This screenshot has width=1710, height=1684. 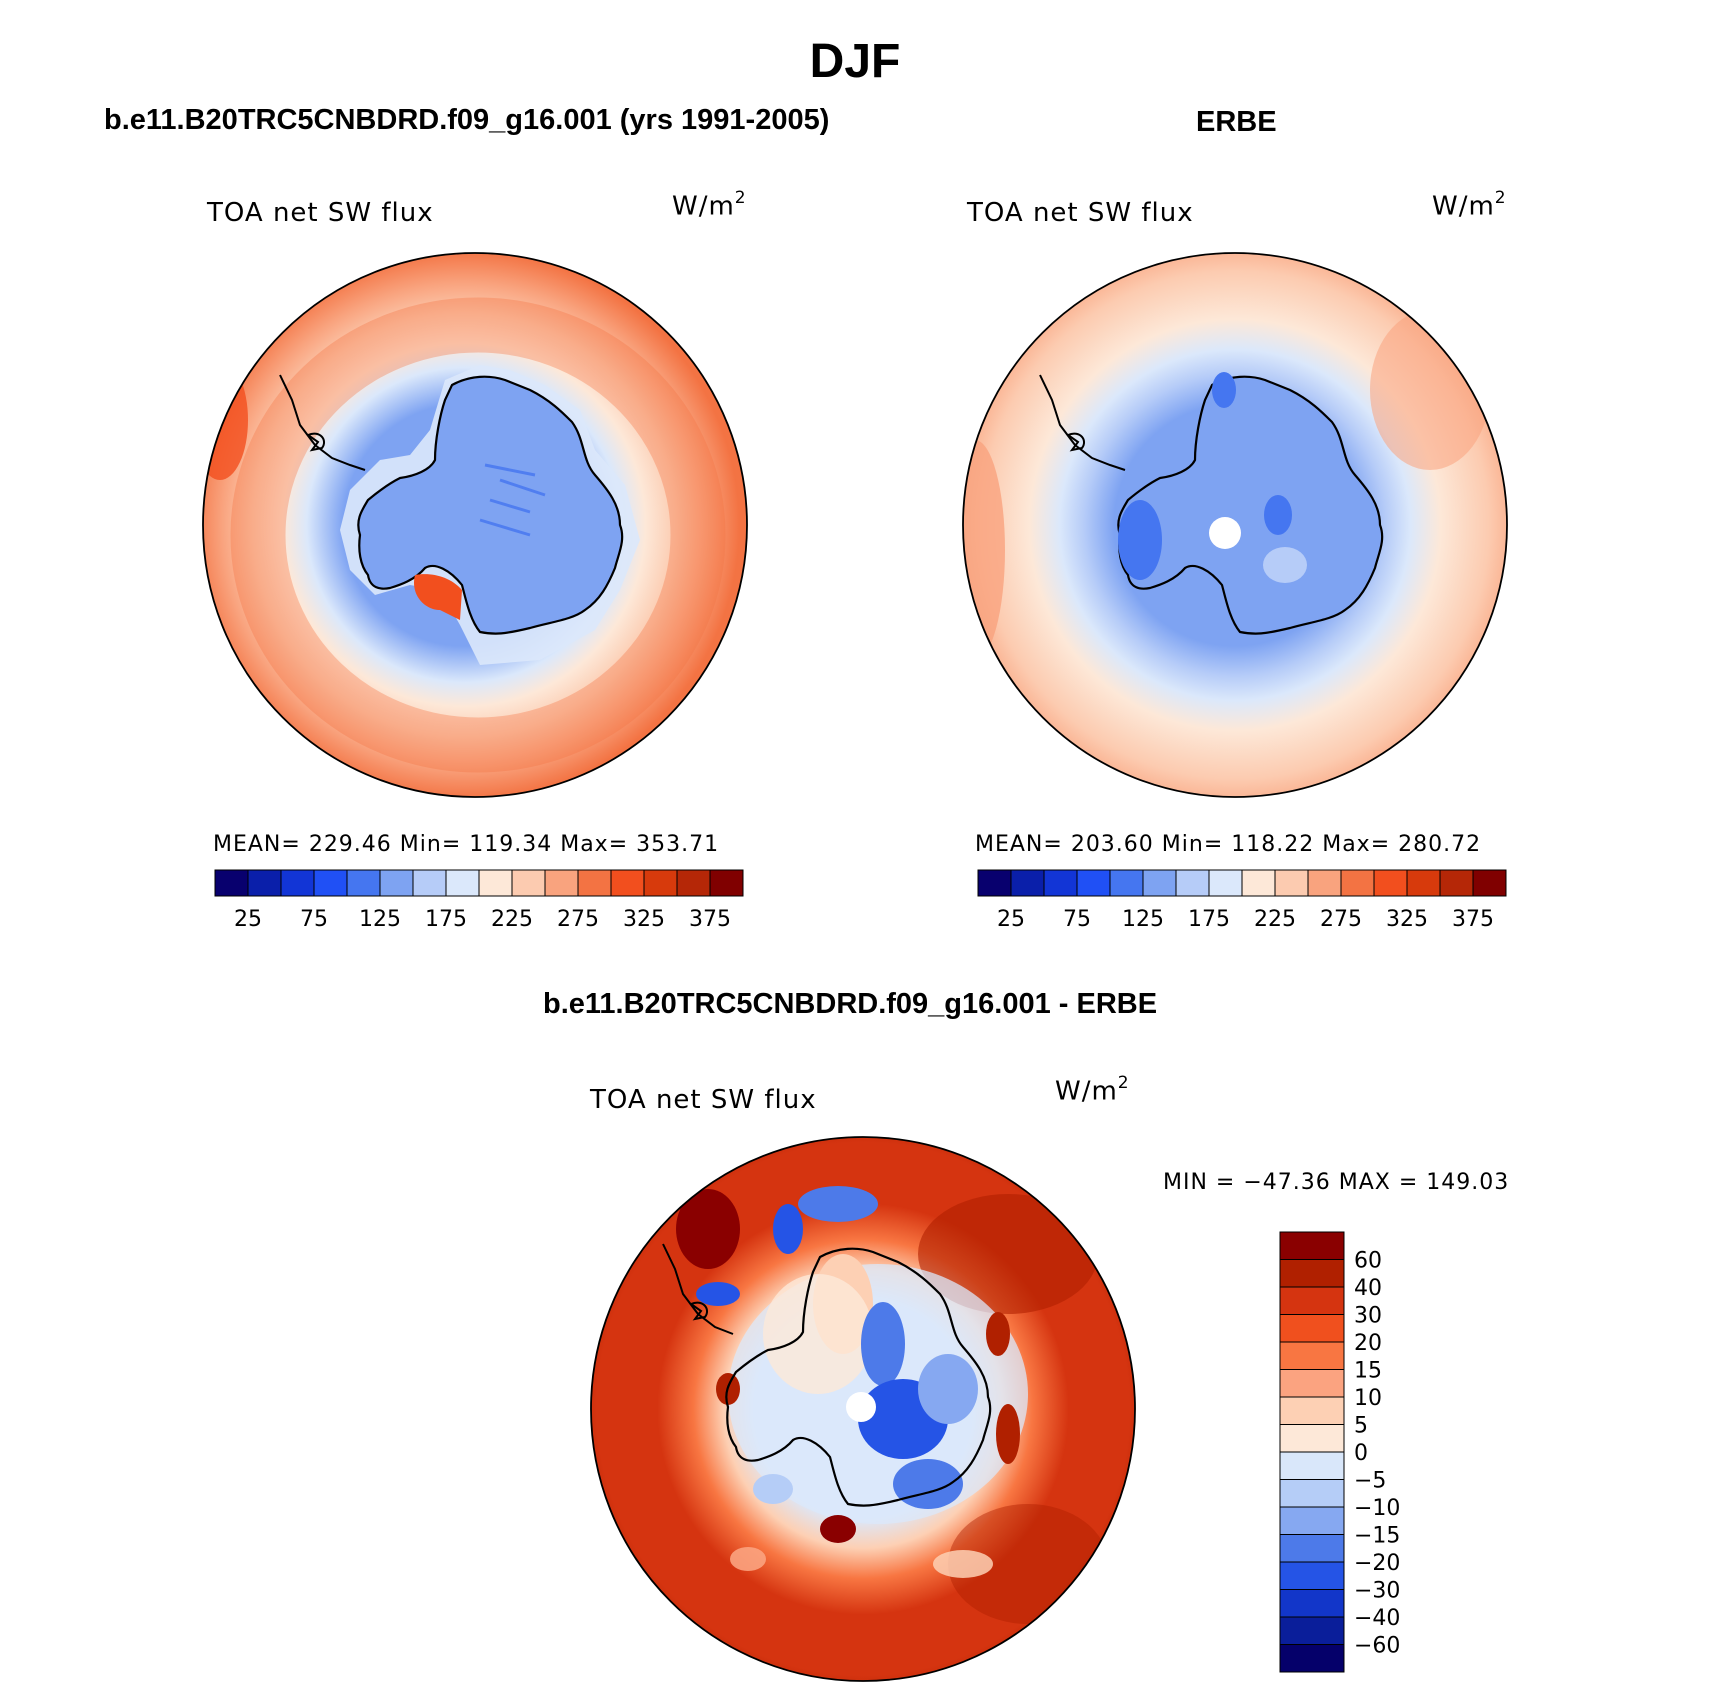 I want to click on obs-units-text: W/m, so click(x=1463, y=206).